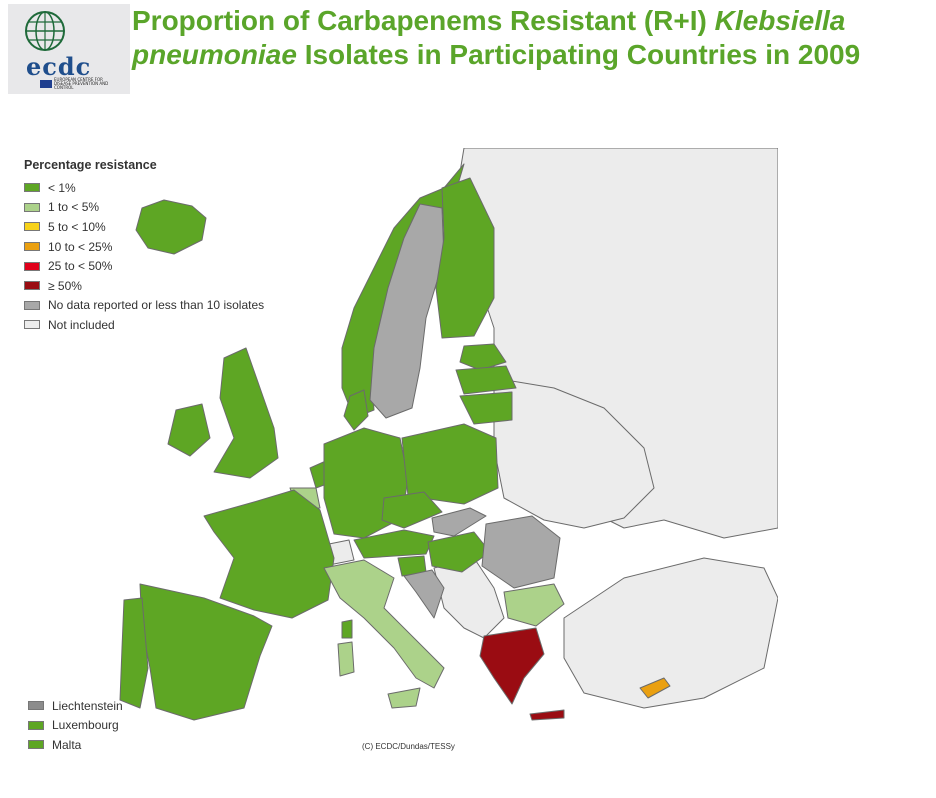  What do you see at coordinates (521, 552) in the screenshot?
I see `region-romania` at bounding box center [521, 552].